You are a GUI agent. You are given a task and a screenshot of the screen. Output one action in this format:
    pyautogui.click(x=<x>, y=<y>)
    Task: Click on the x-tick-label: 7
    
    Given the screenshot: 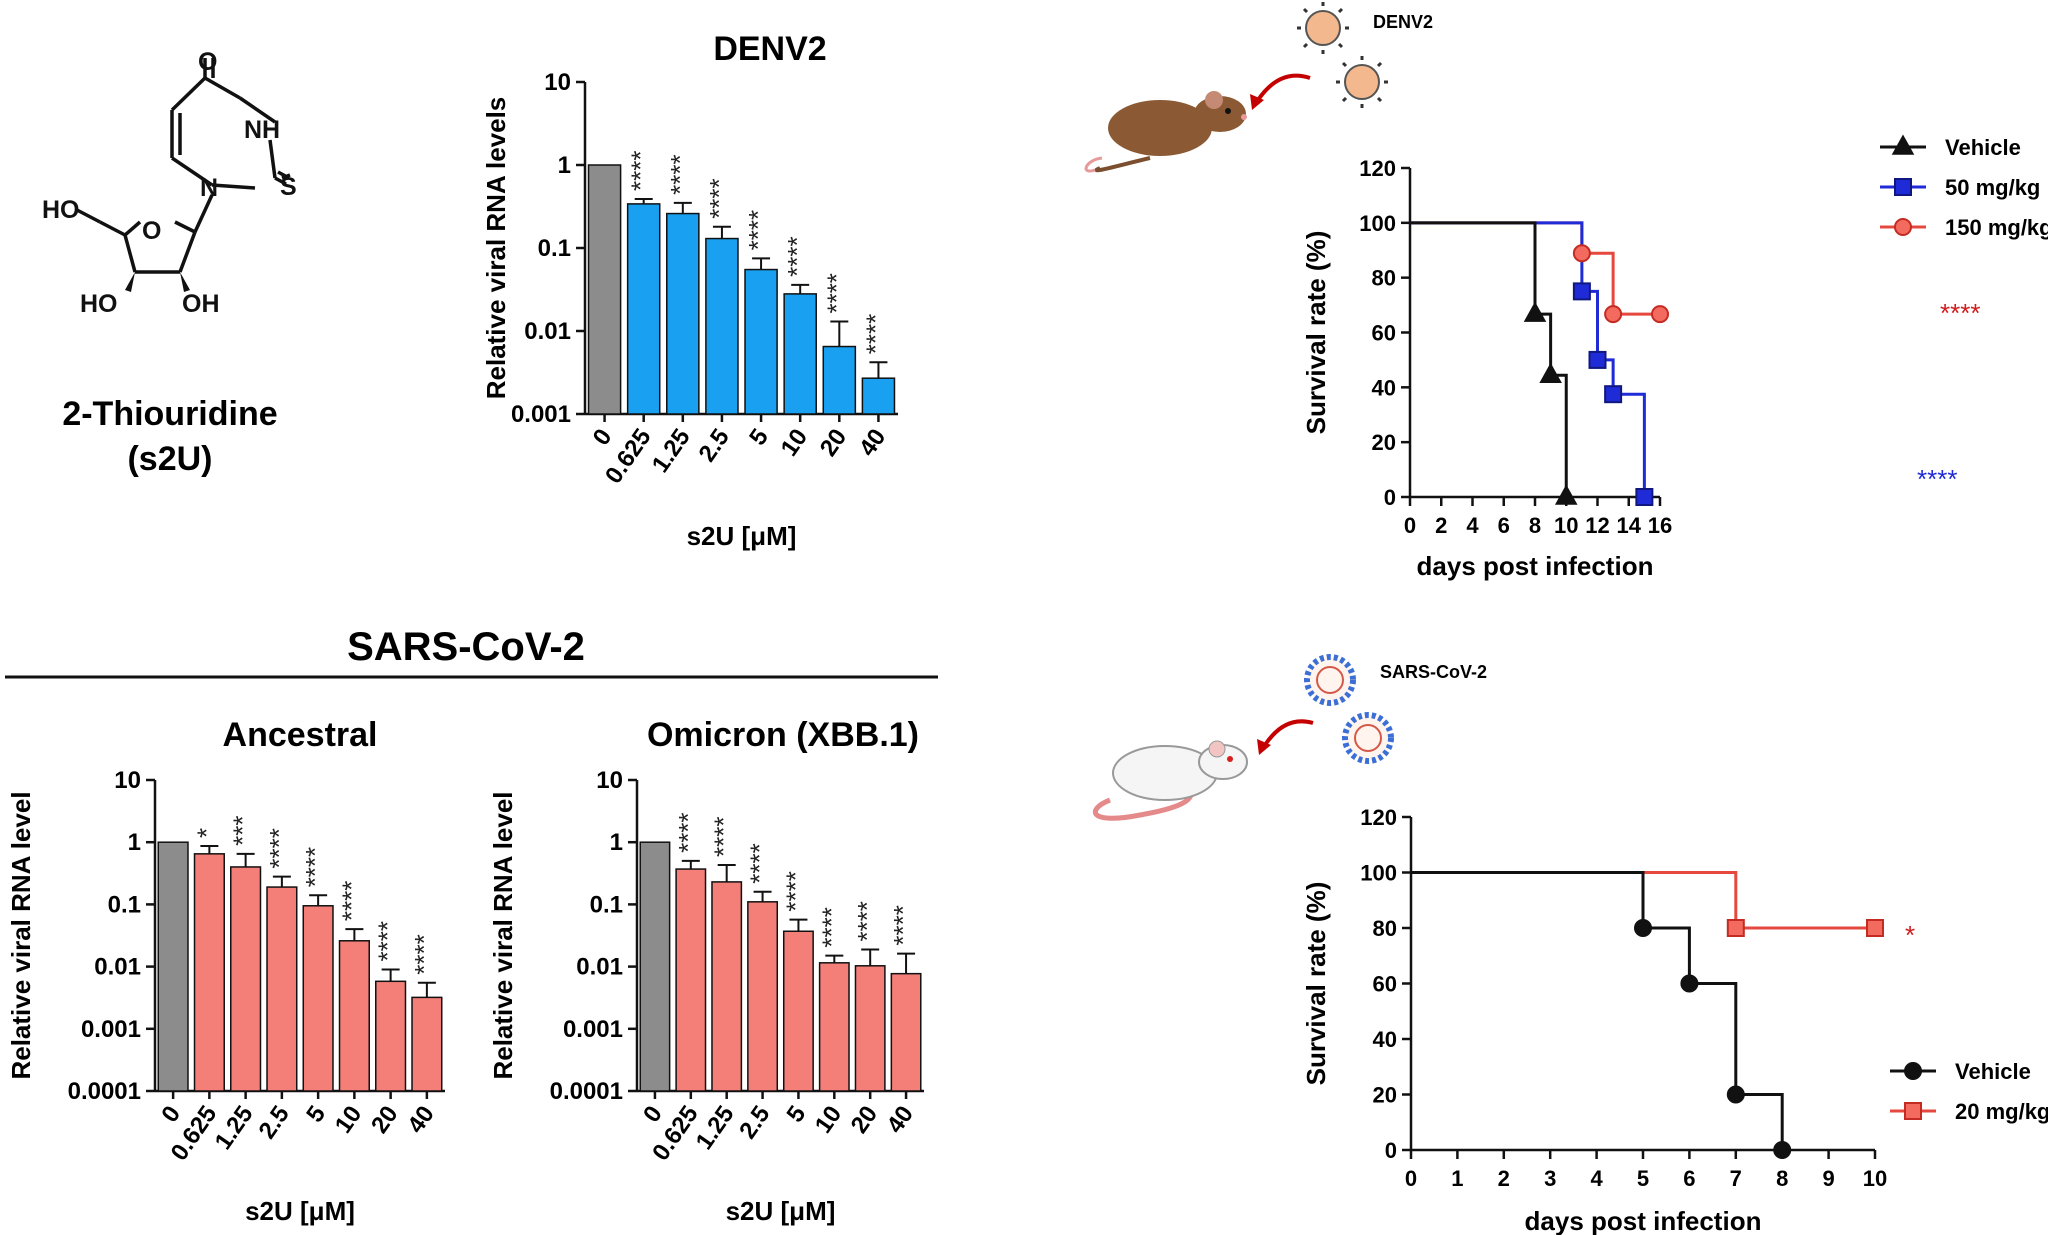 What is the action you would take?
    pyautogui.click(x=1736, y=1178)
    